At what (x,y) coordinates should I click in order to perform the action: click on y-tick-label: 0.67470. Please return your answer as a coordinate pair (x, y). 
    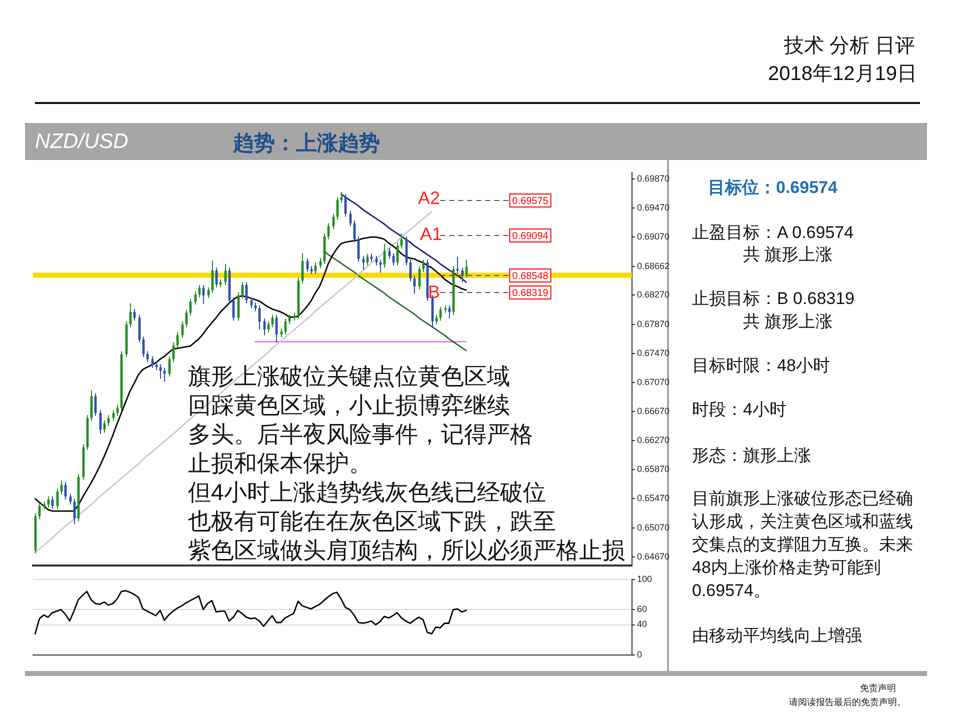
    Looking at the image, I should click on (653, 353).